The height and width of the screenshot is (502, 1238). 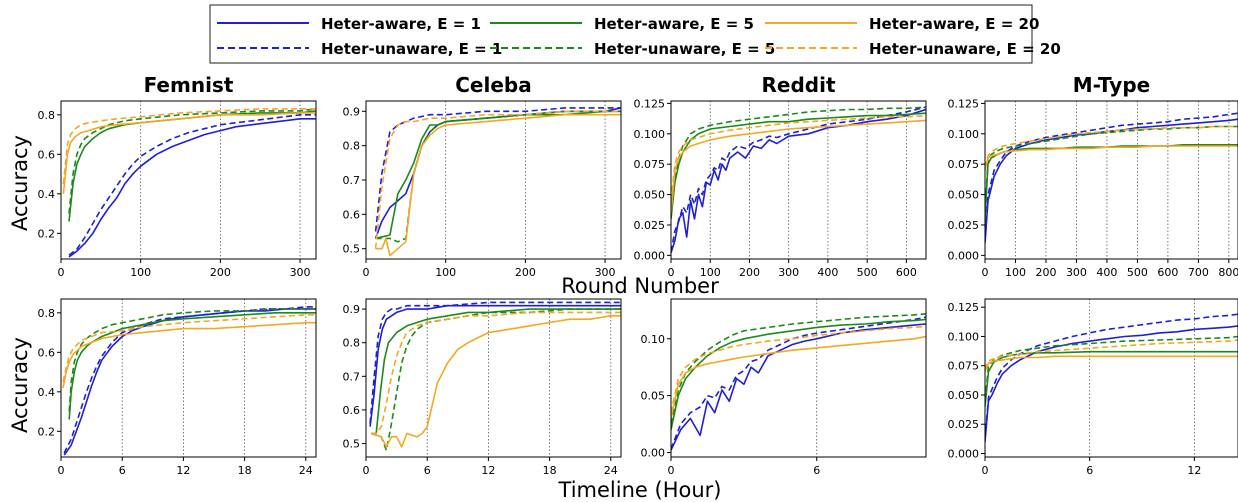 I want to click on y-tick-label: 0.9, so click(x=352, y=309).